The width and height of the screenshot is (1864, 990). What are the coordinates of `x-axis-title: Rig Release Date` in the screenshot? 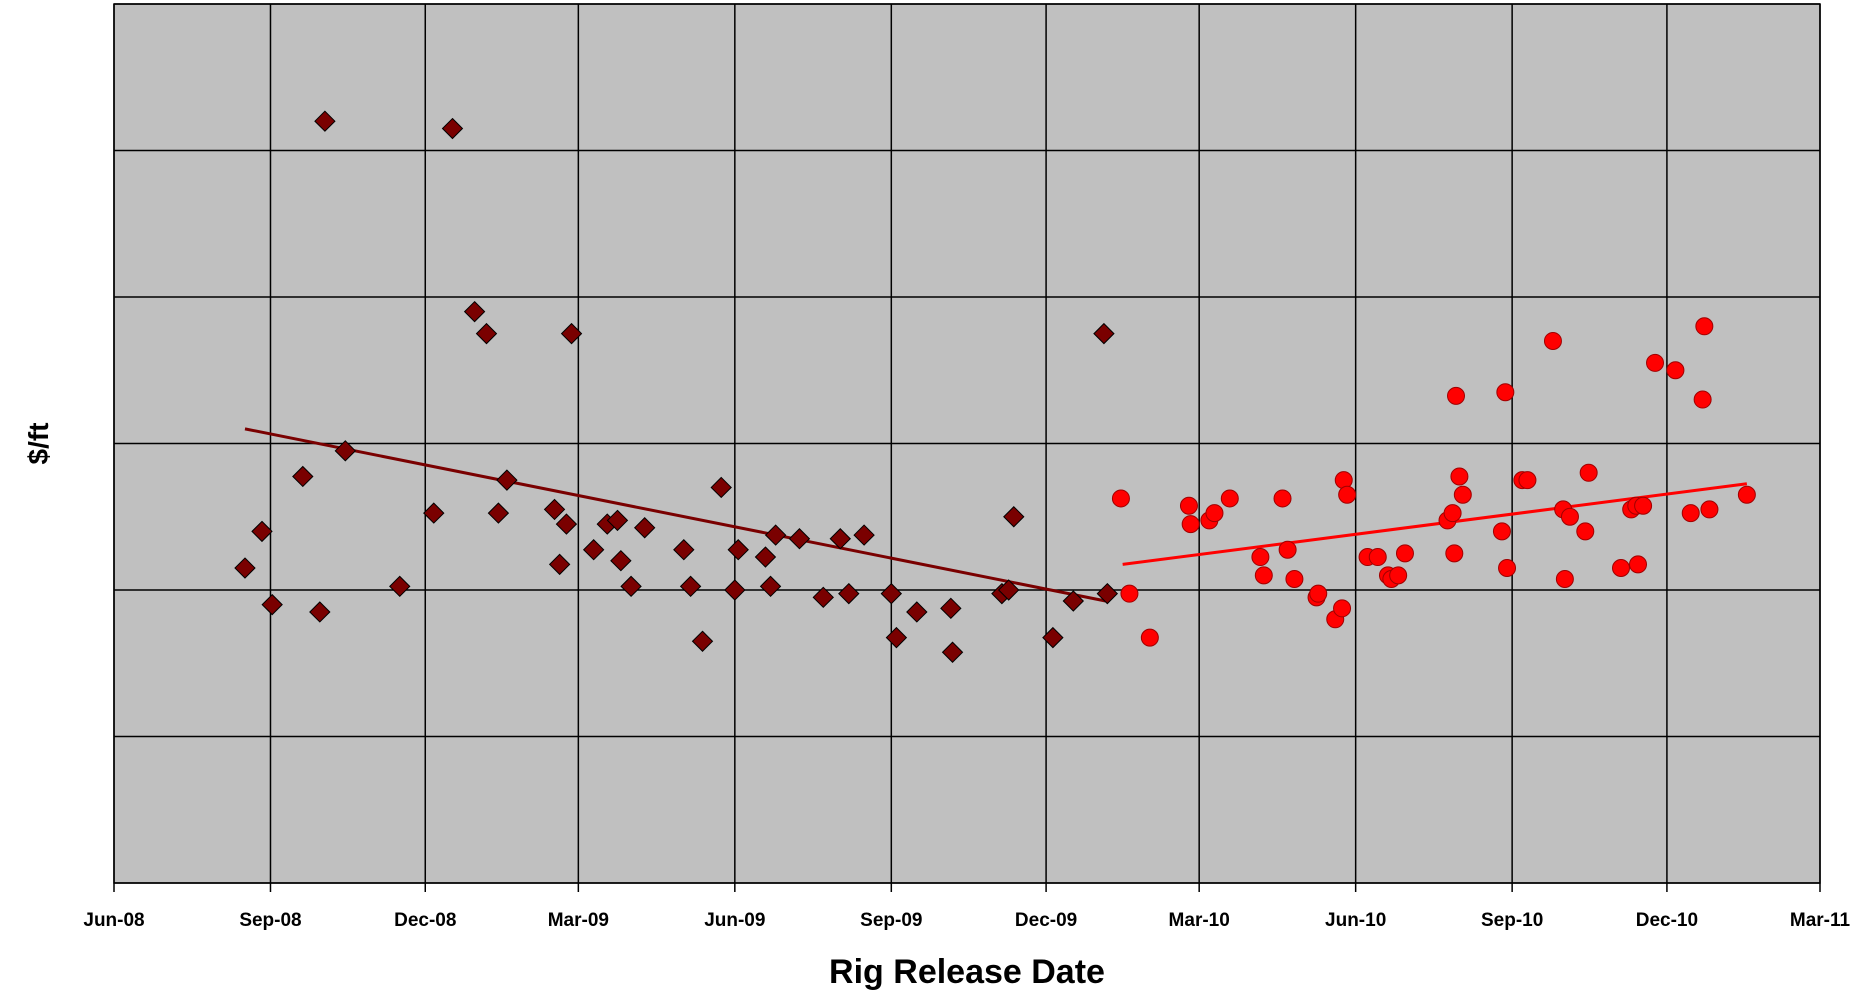 It's located at (967, 971).